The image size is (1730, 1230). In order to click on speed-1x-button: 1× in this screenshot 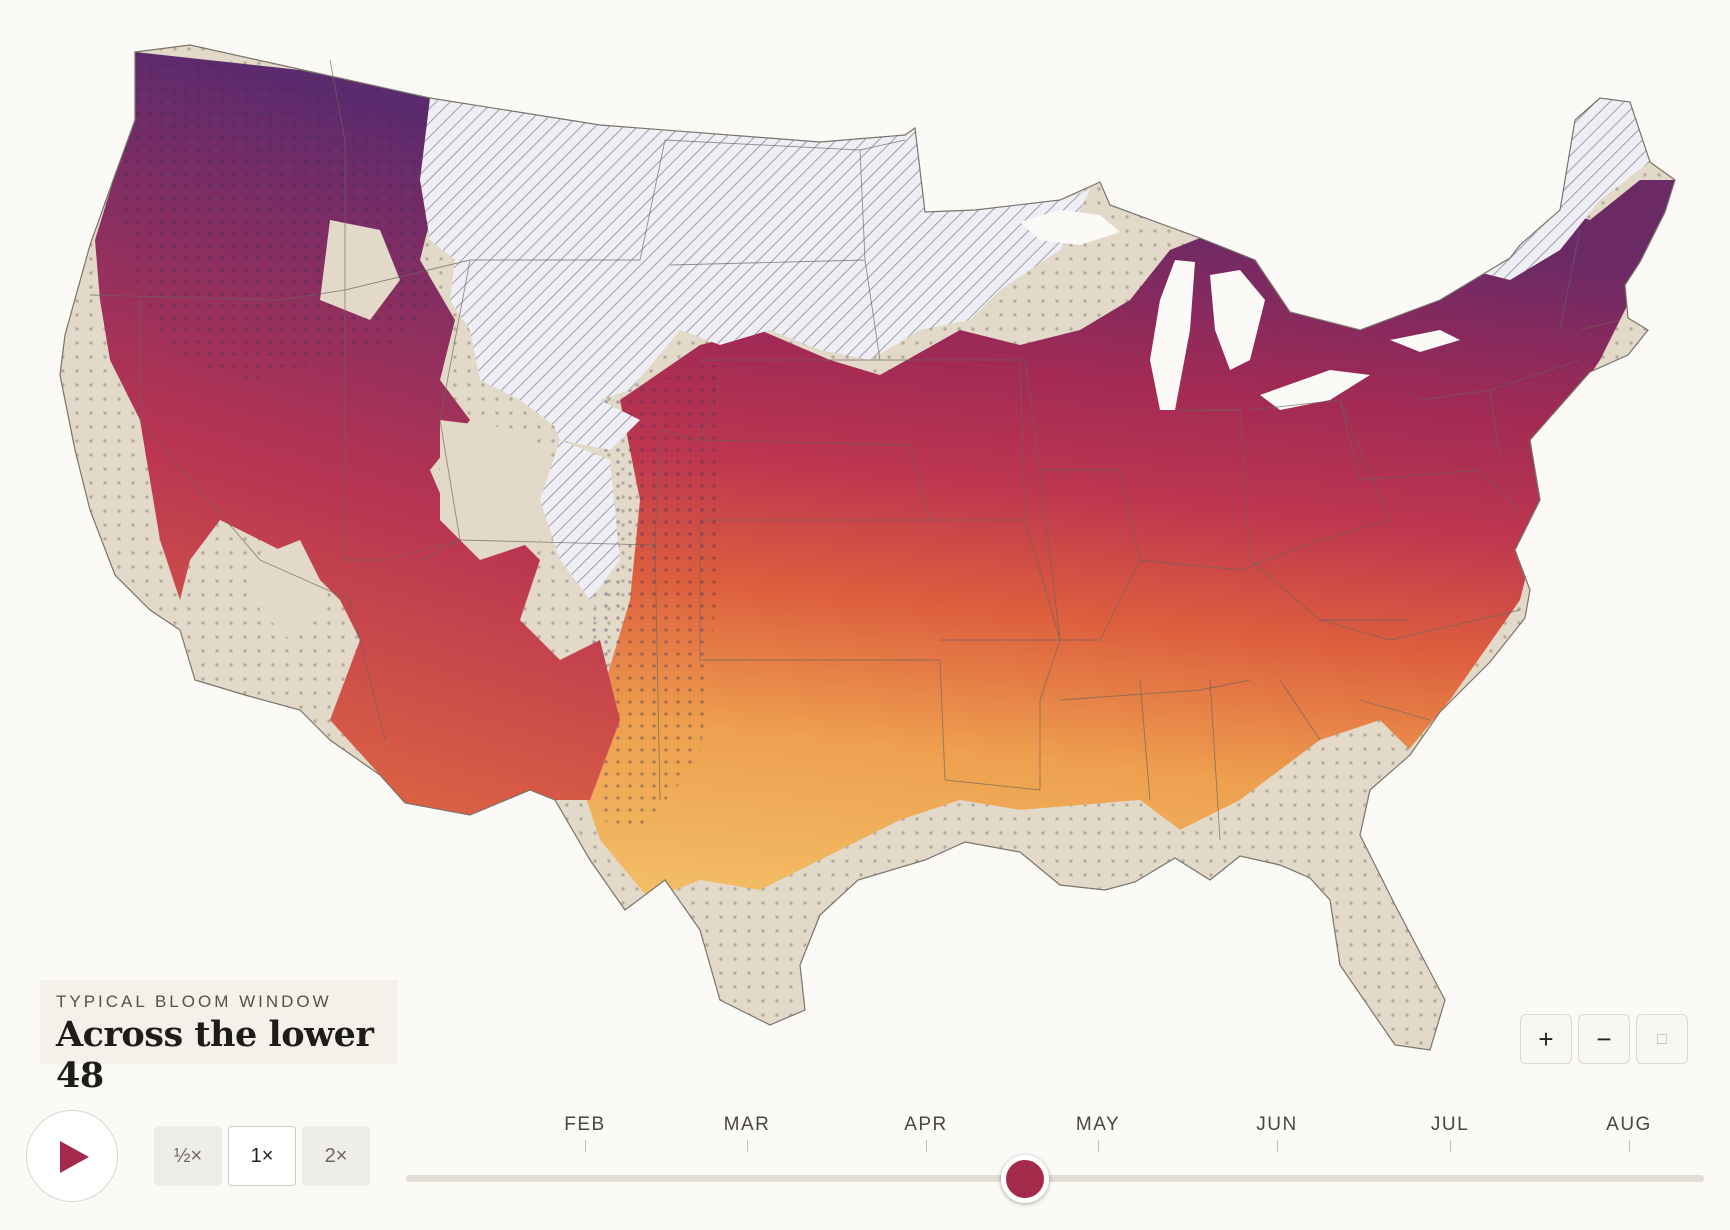, I will do `click(262, 1156)`.